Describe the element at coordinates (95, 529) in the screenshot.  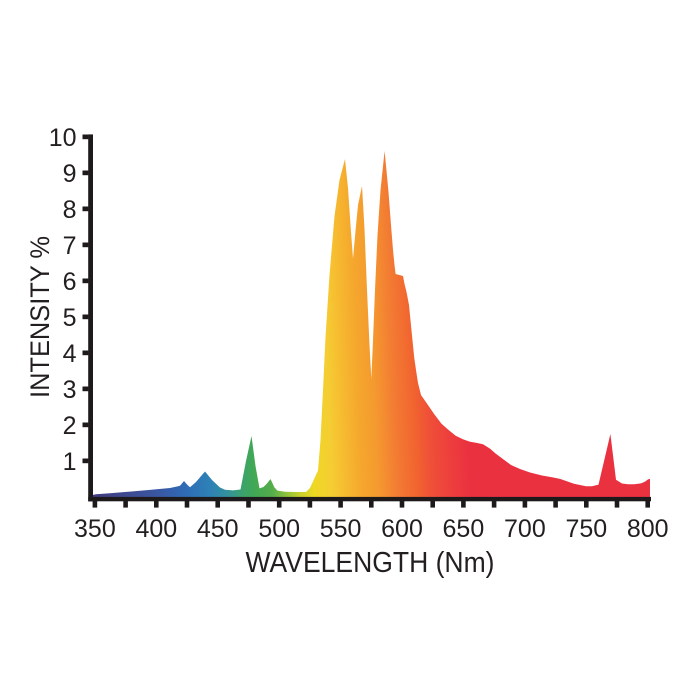
I see `svg-text: 350` at that location.